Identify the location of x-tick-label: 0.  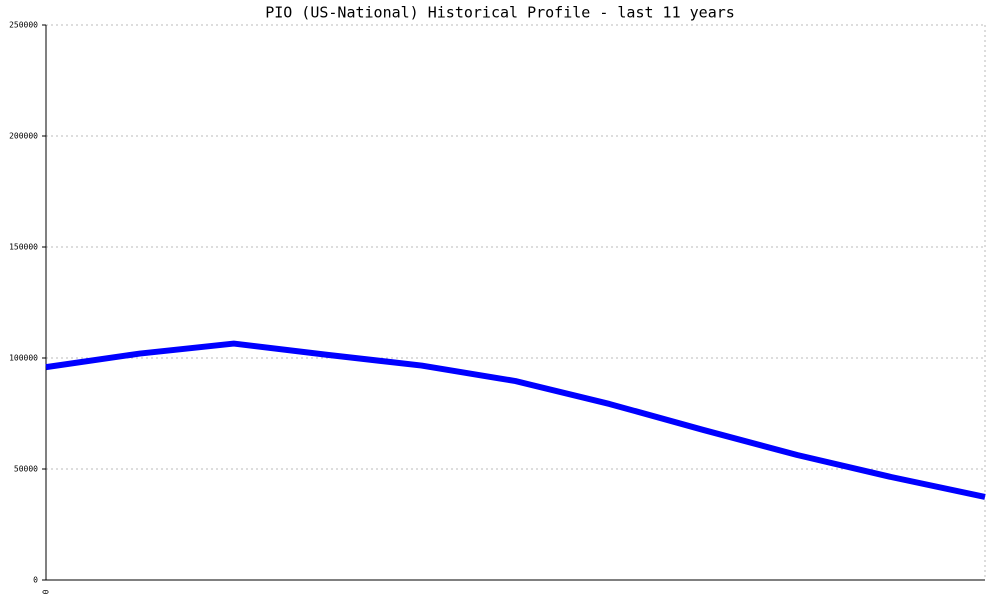
(46, 591).